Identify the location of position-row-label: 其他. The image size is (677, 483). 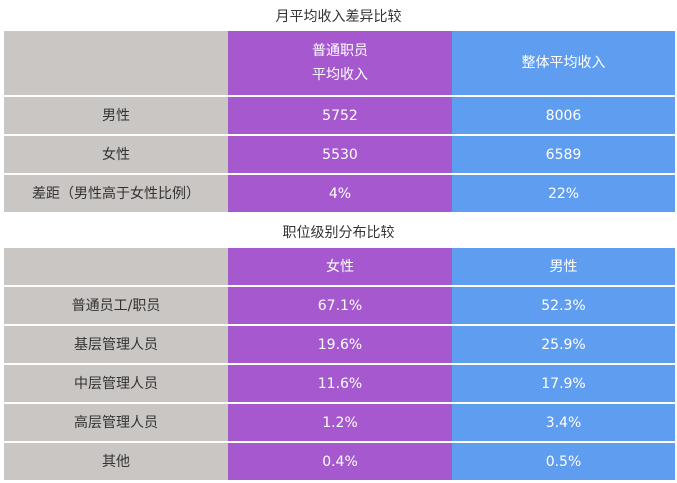
(116, 461).